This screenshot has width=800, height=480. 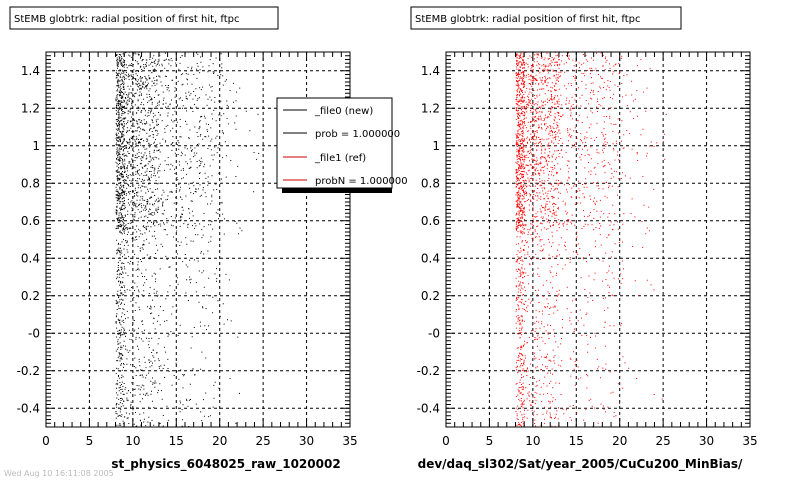 I want to click on x-axis-label: st_physics_6048025_raw_1020002, so click(x=225, y=464).